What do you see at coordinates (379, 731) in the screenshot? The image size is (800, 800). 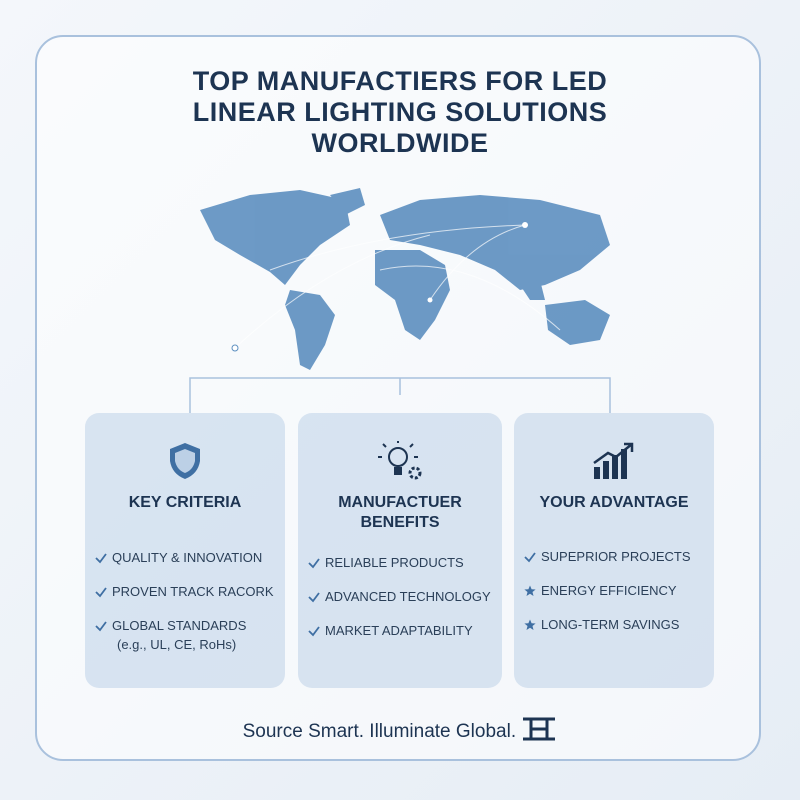 I see `tagline: Source Smart. Illuminate Global.` at bounding box center [379, 731].